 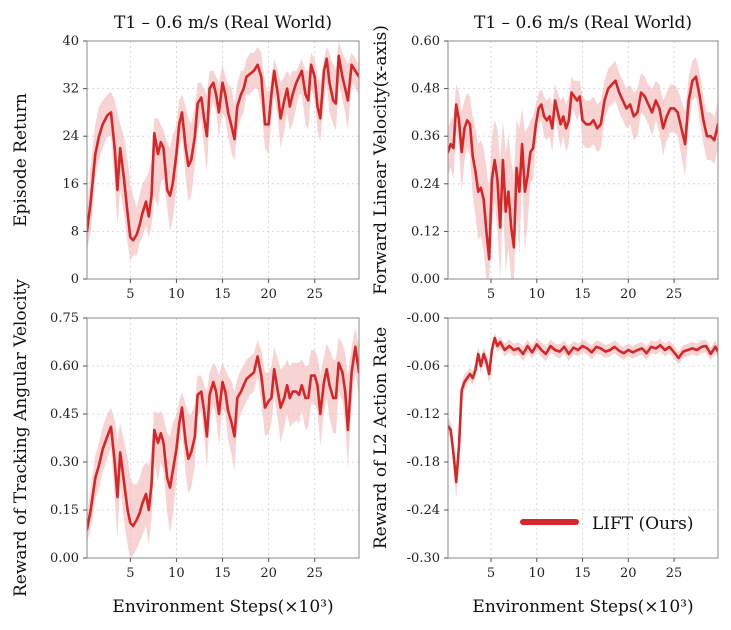 I want to click on legend-label: LIFT (Ours), so click(x=643, y=524).